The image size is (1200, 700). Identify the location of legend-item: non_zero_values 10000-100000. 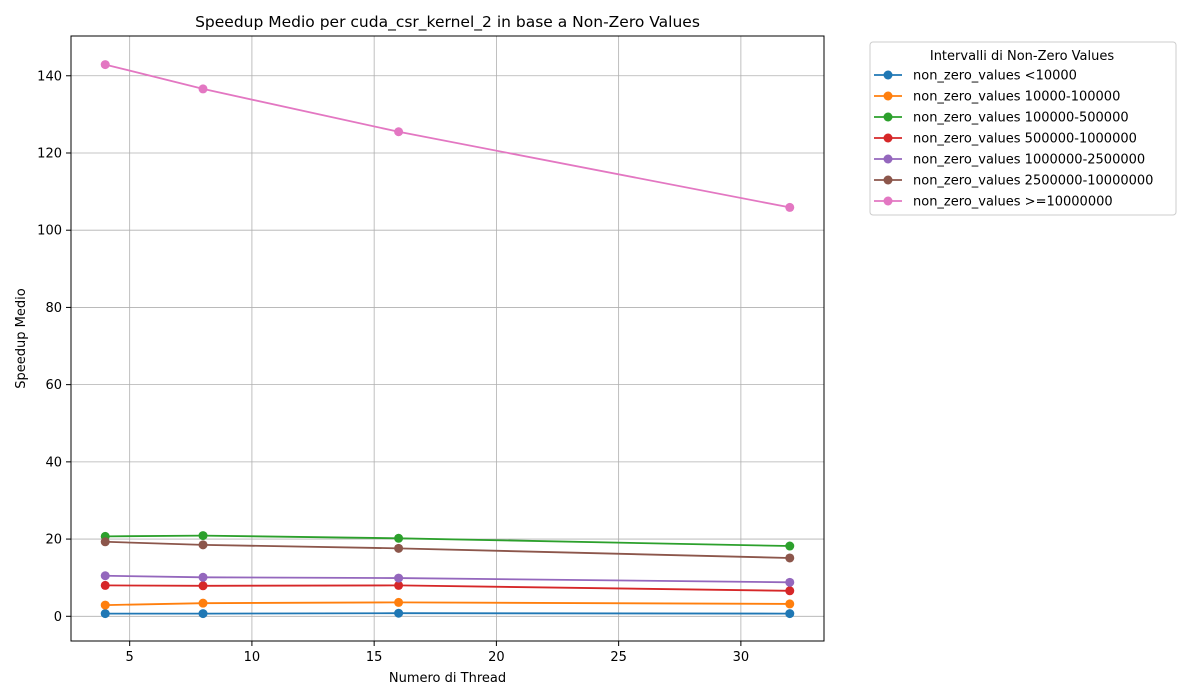
(997, 97).